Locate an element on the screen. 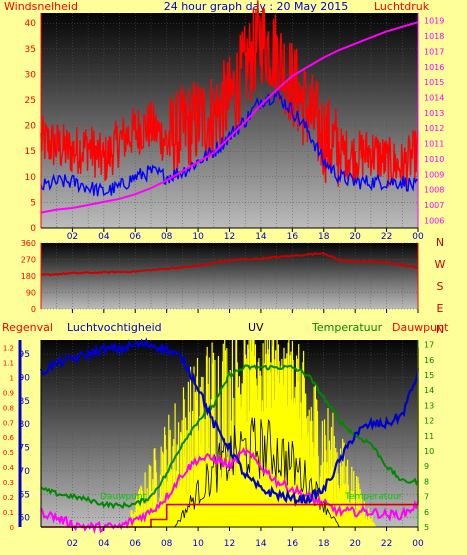 Image resolution: width=467 pixels, height=555 pixels. left-axis-tick-label: 10 is located at coordinates (31, 178).